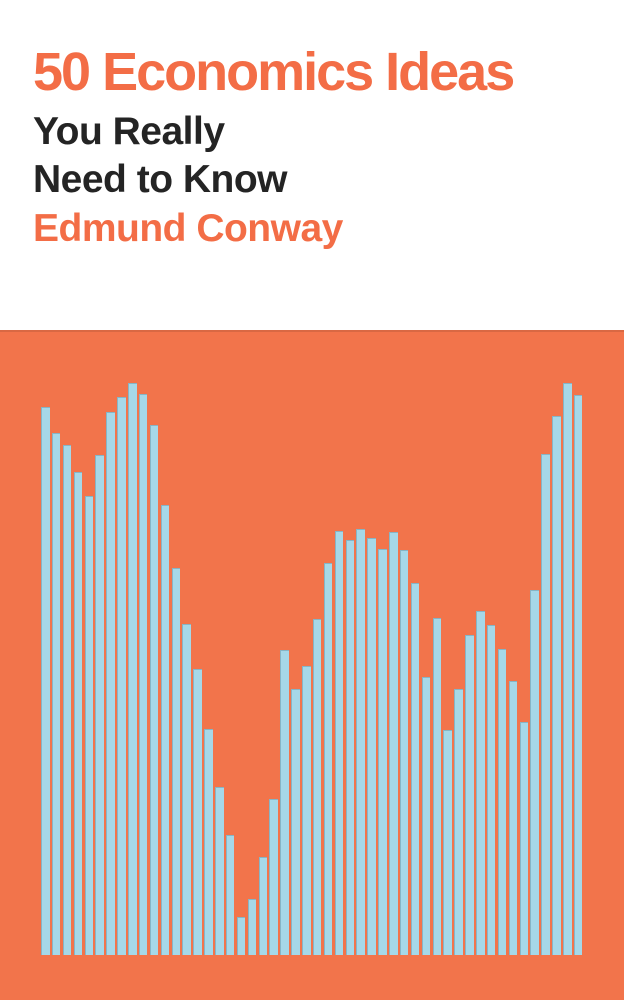 This screenshot has width=624, height=1000. I want to click on book-author: Edmund Conway, so click(188, 228).